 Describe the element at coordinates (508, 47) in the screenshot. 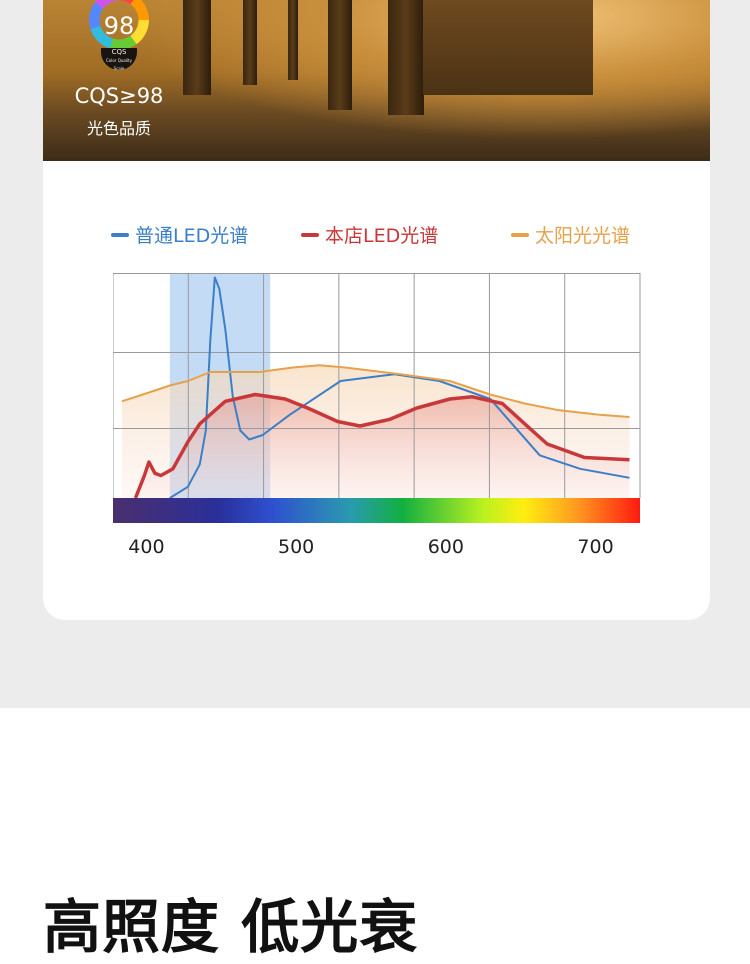

I see `cabin-image` at that location.